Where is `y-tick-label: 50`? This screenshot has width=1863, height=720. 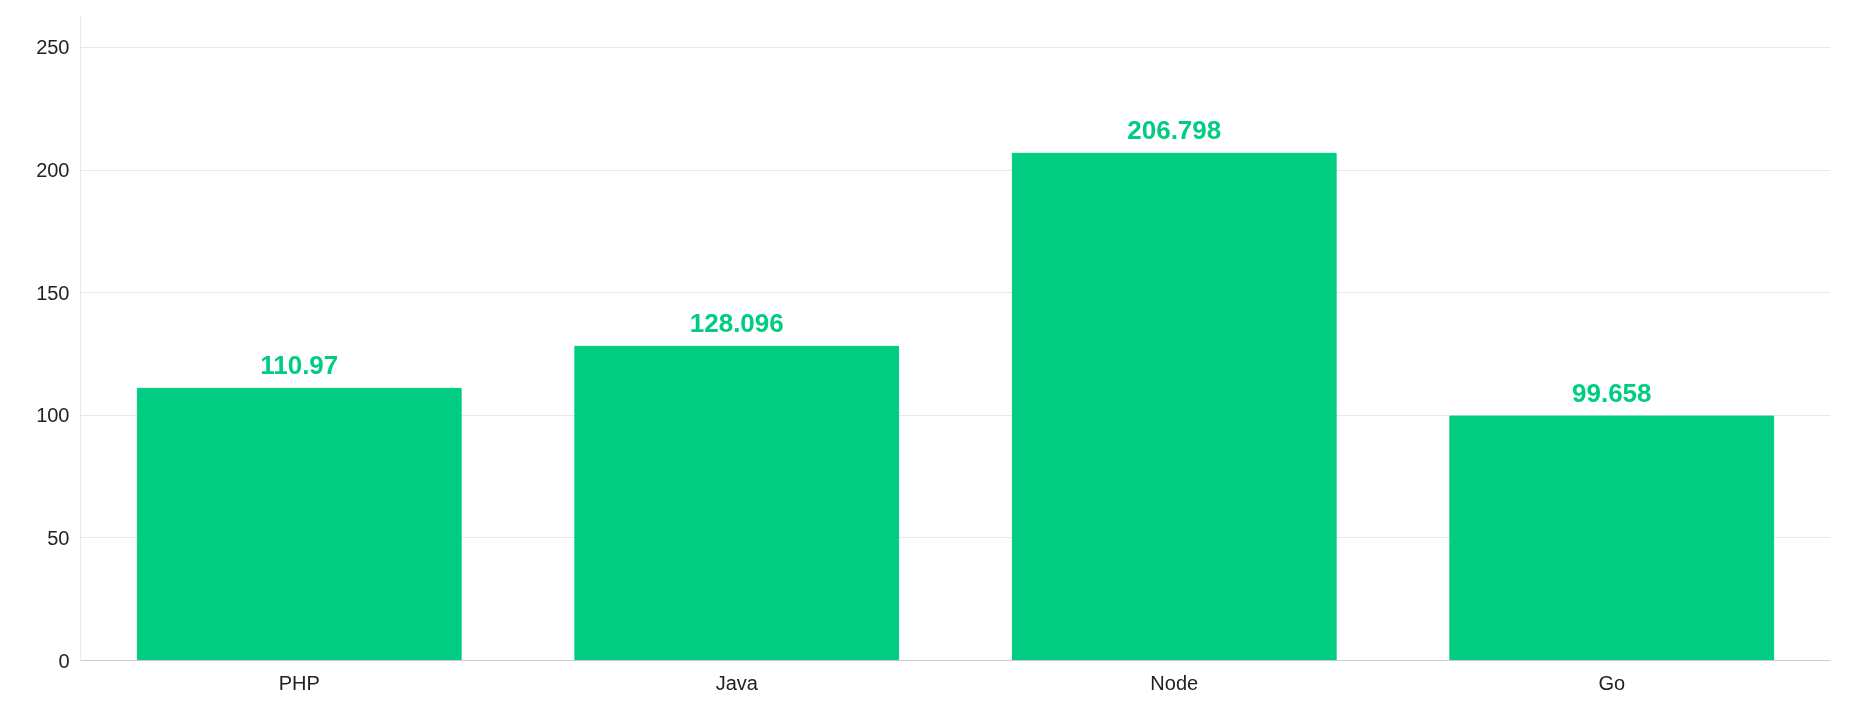 y-tick-label: 50 is located at coordinates (58, 537).